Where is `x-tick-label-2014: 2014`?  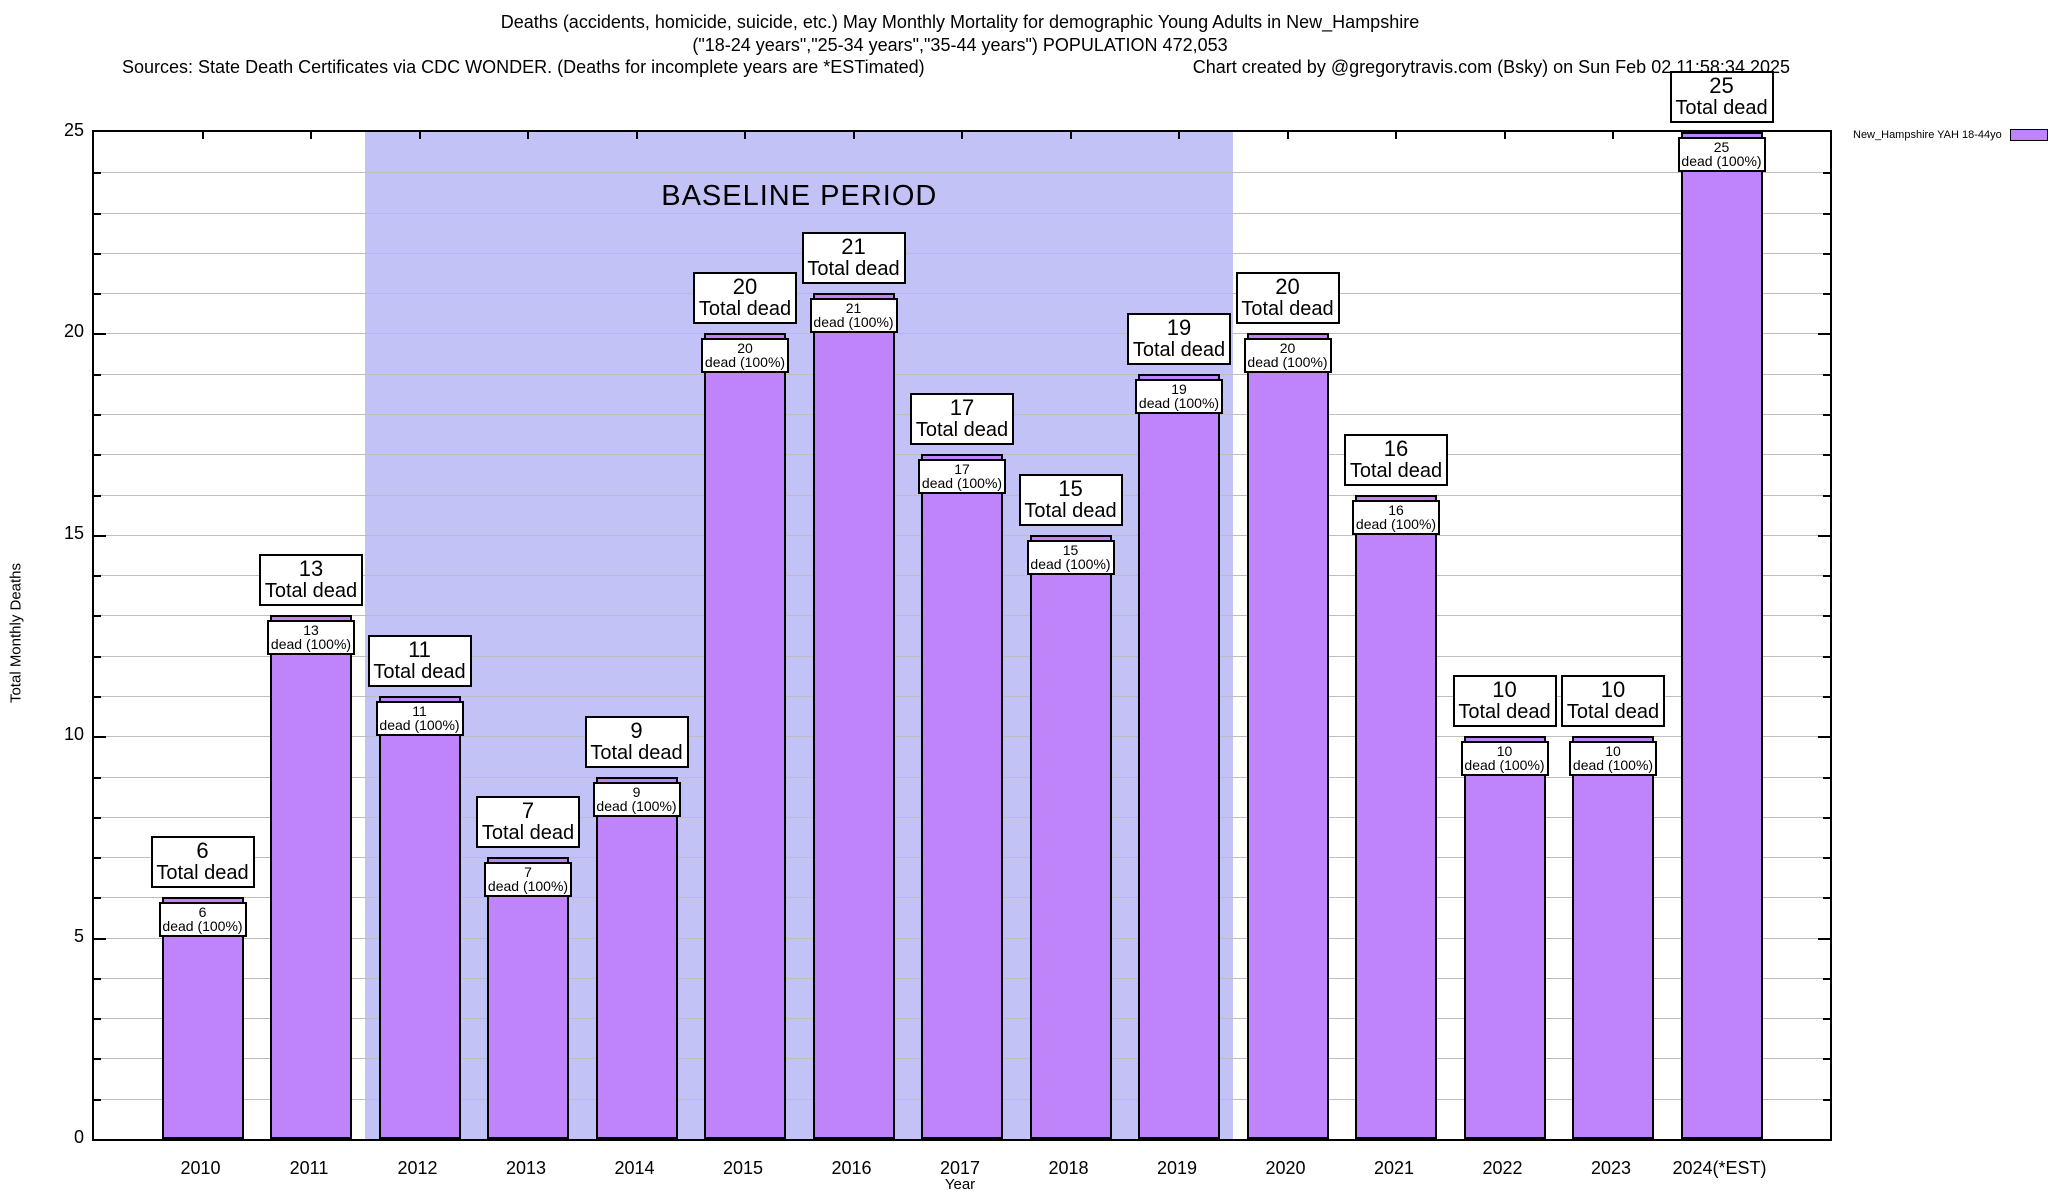
x-tick-label-2014: 2014 is located at coordinates (634, 1168).